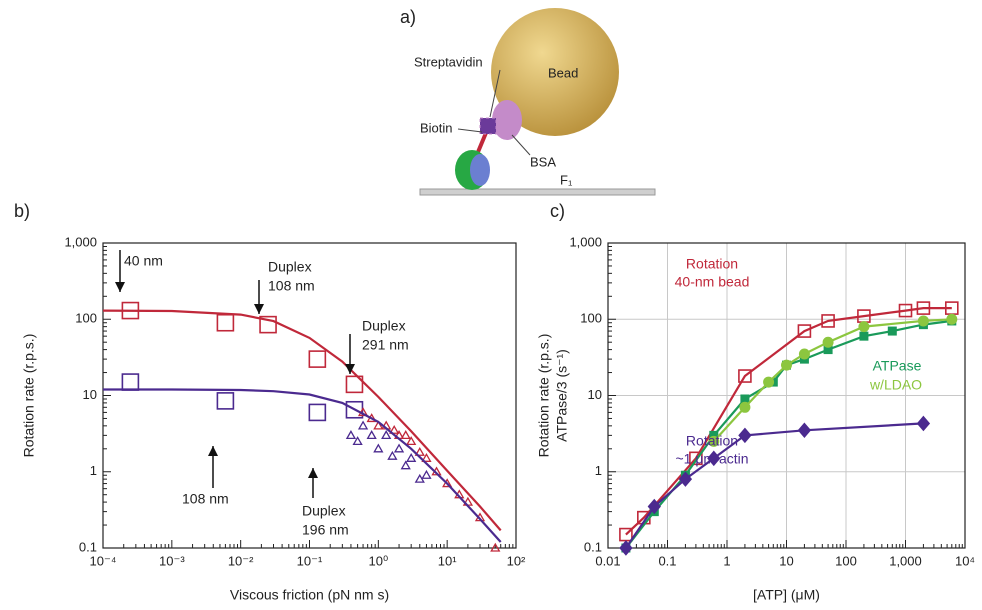 Image resolution: width=982 pixels, height=610 pixels. Describe the element at coordinates (846, 560) in the screenshot. I see `x-tick-label: 100` at that location.